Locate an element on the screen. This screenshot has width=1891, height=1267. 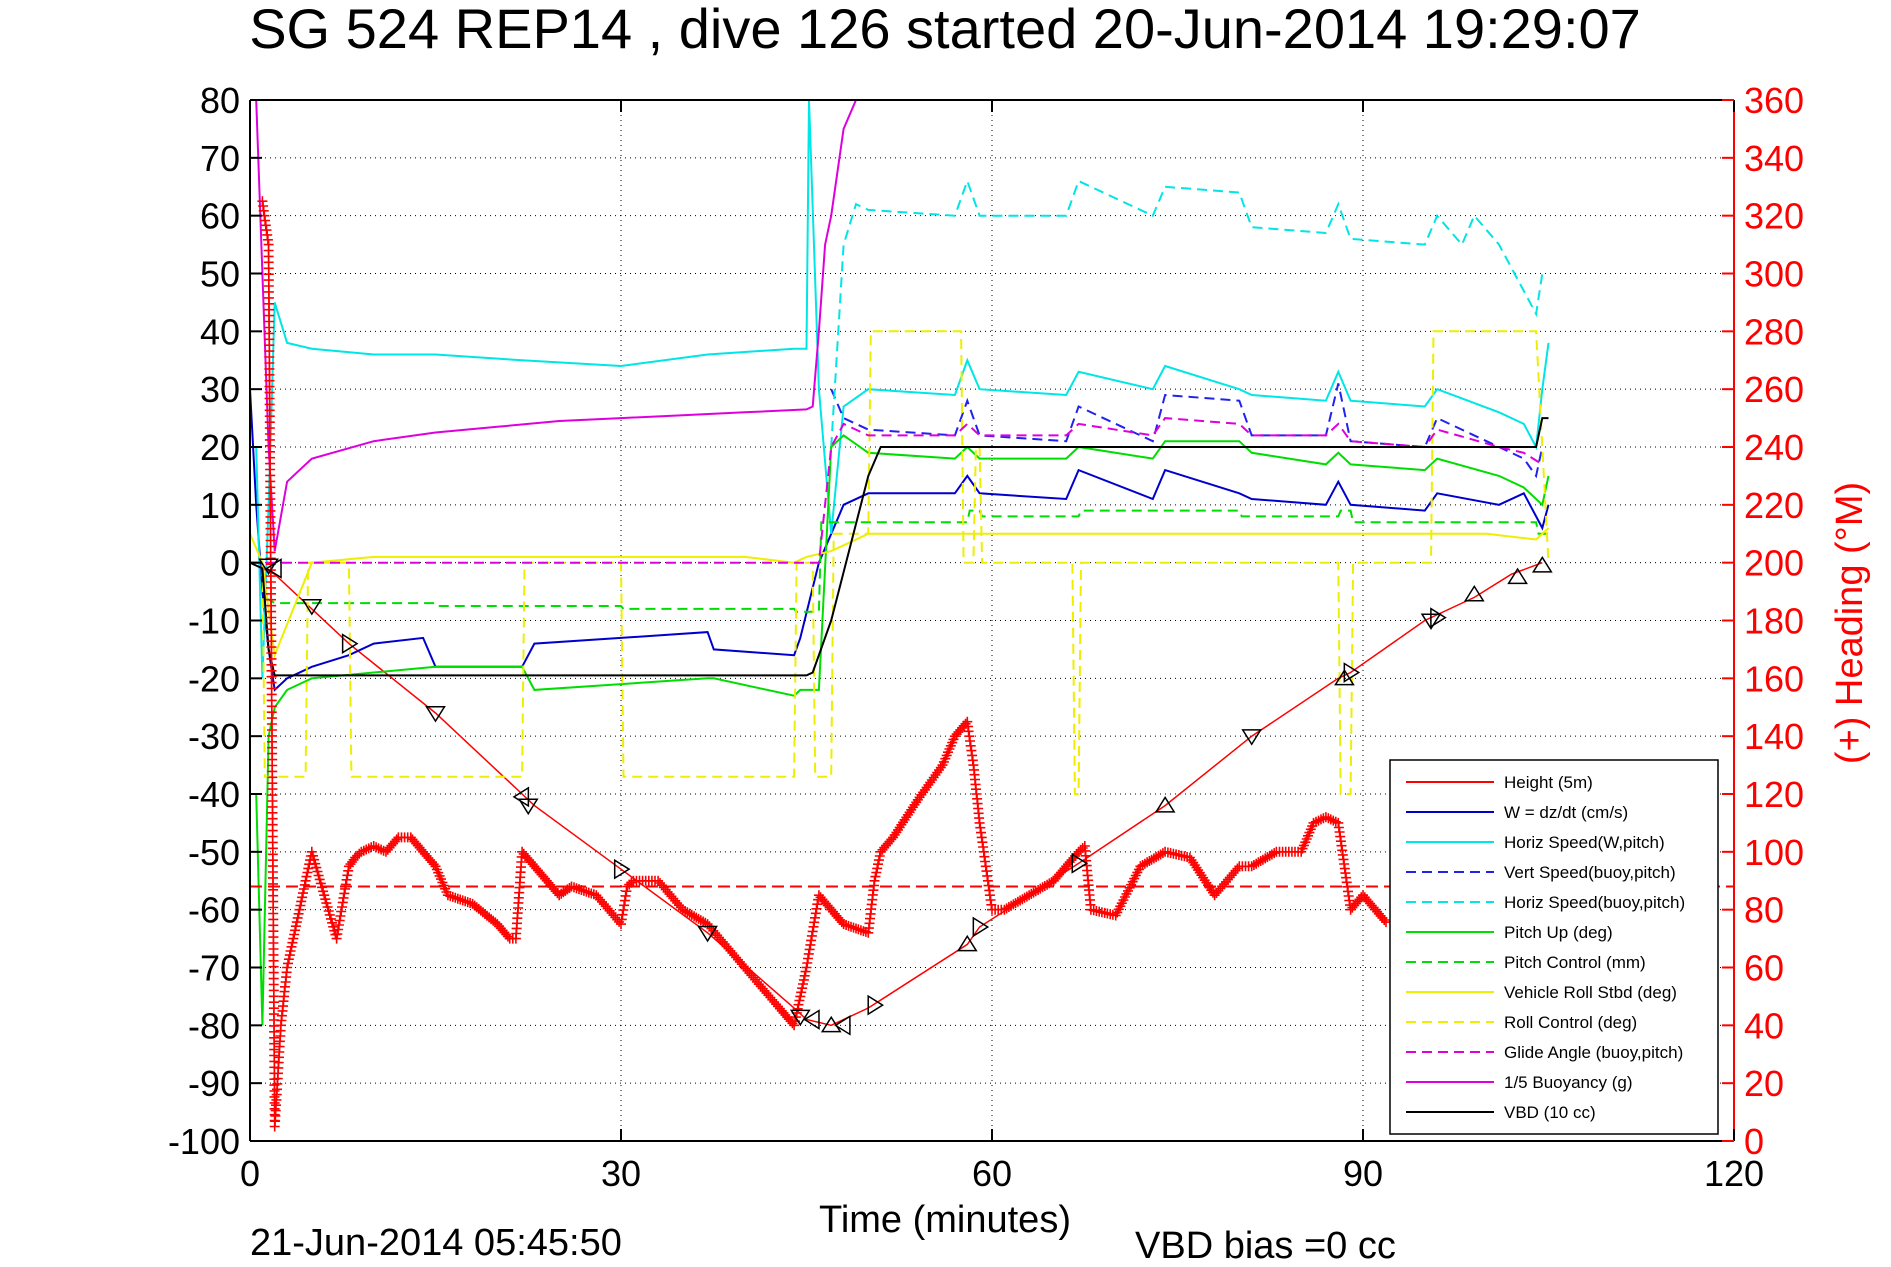
y-tick-label: -10 is located at coordinates (214, 621).